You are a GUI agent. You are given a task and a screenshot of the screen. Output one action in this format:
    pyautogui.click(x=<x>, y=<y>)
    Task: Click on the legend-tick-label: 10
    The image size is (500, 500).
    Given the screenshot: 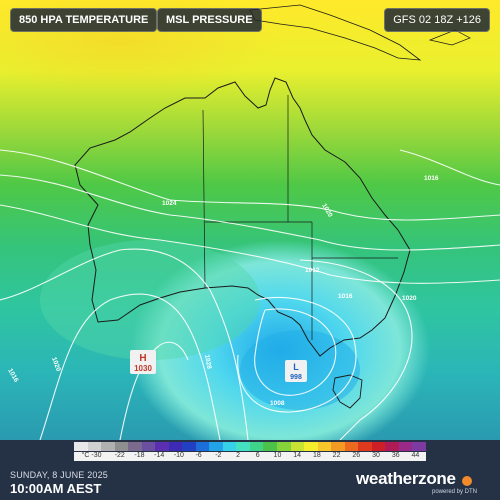 What is the action you would take?
    pyautogui.click(x=277, y=455)
    